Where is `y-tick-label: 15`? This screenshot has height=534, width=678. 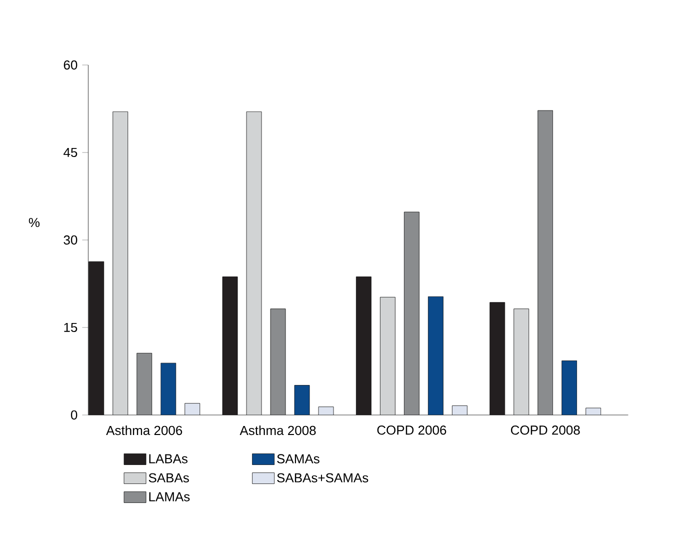
y-tick-label: 15 is located at coordinates (71, 327).